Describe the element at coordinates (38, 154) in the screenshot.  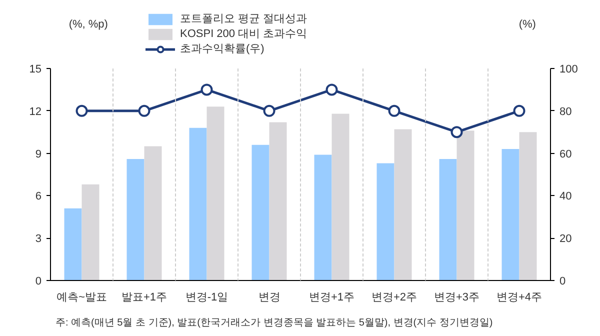
I see `y-tick-label: 9` at that location.